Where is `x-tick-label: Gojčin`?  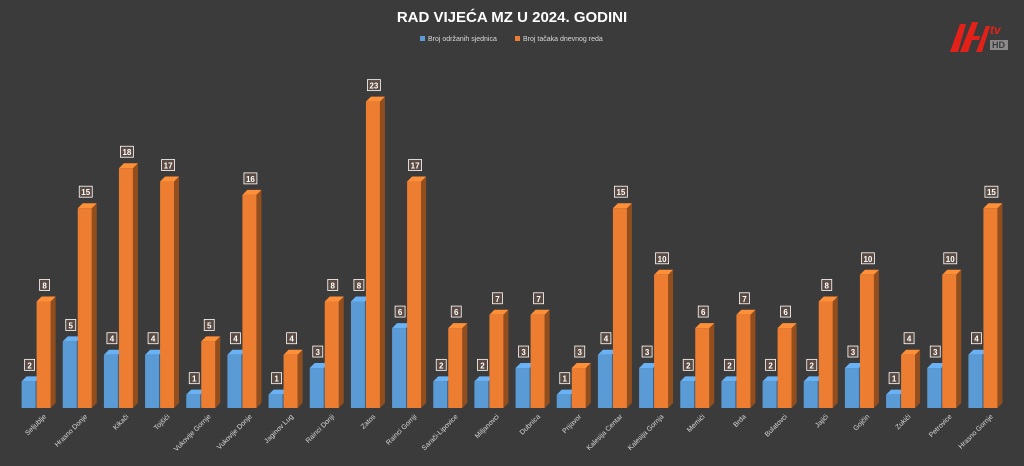
x-tick-label: Gojčin is located at coordinates (861, 422).